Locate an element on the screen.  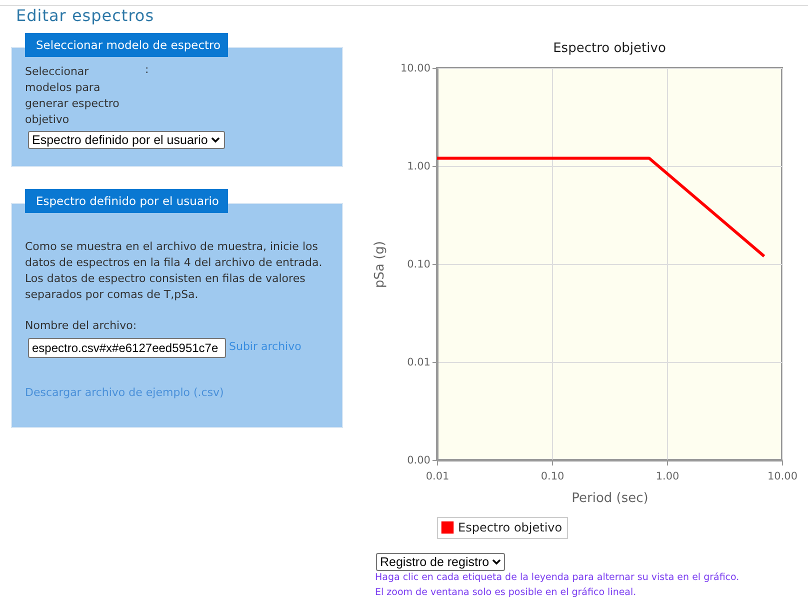
dropdown-field: Registro de registro is located at coordinates (441, 562).